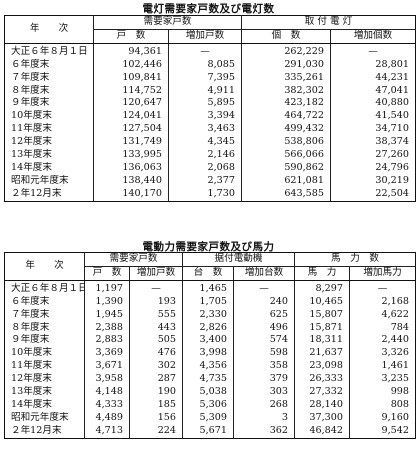  What do you see at coordinates (322, 405) in the screenshot?
I see `value-cell: 28,140` at bounding box center [322, 405].